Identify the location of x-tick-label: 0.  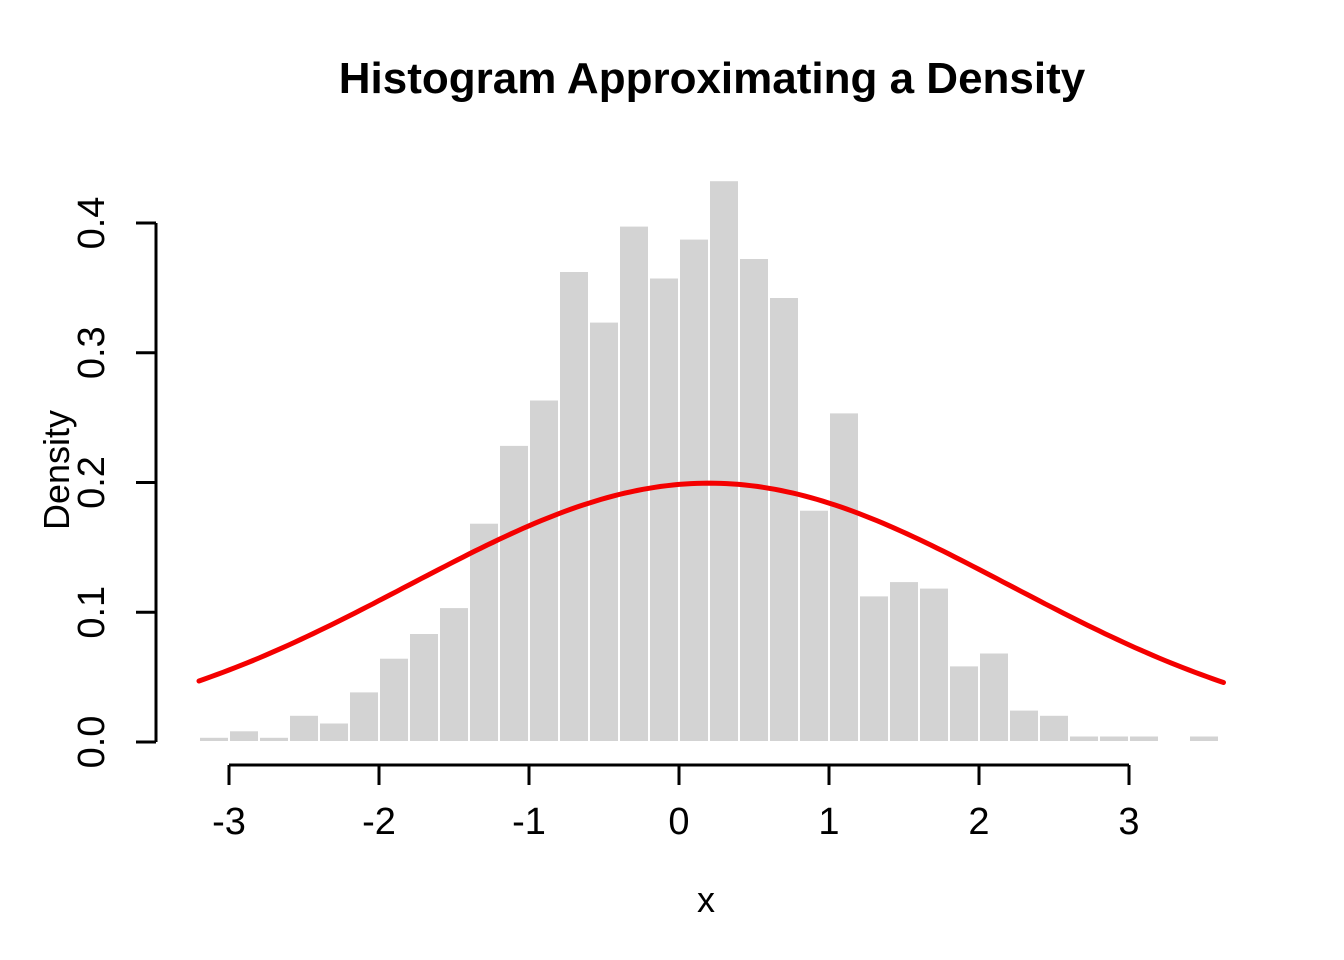
(678, 822).